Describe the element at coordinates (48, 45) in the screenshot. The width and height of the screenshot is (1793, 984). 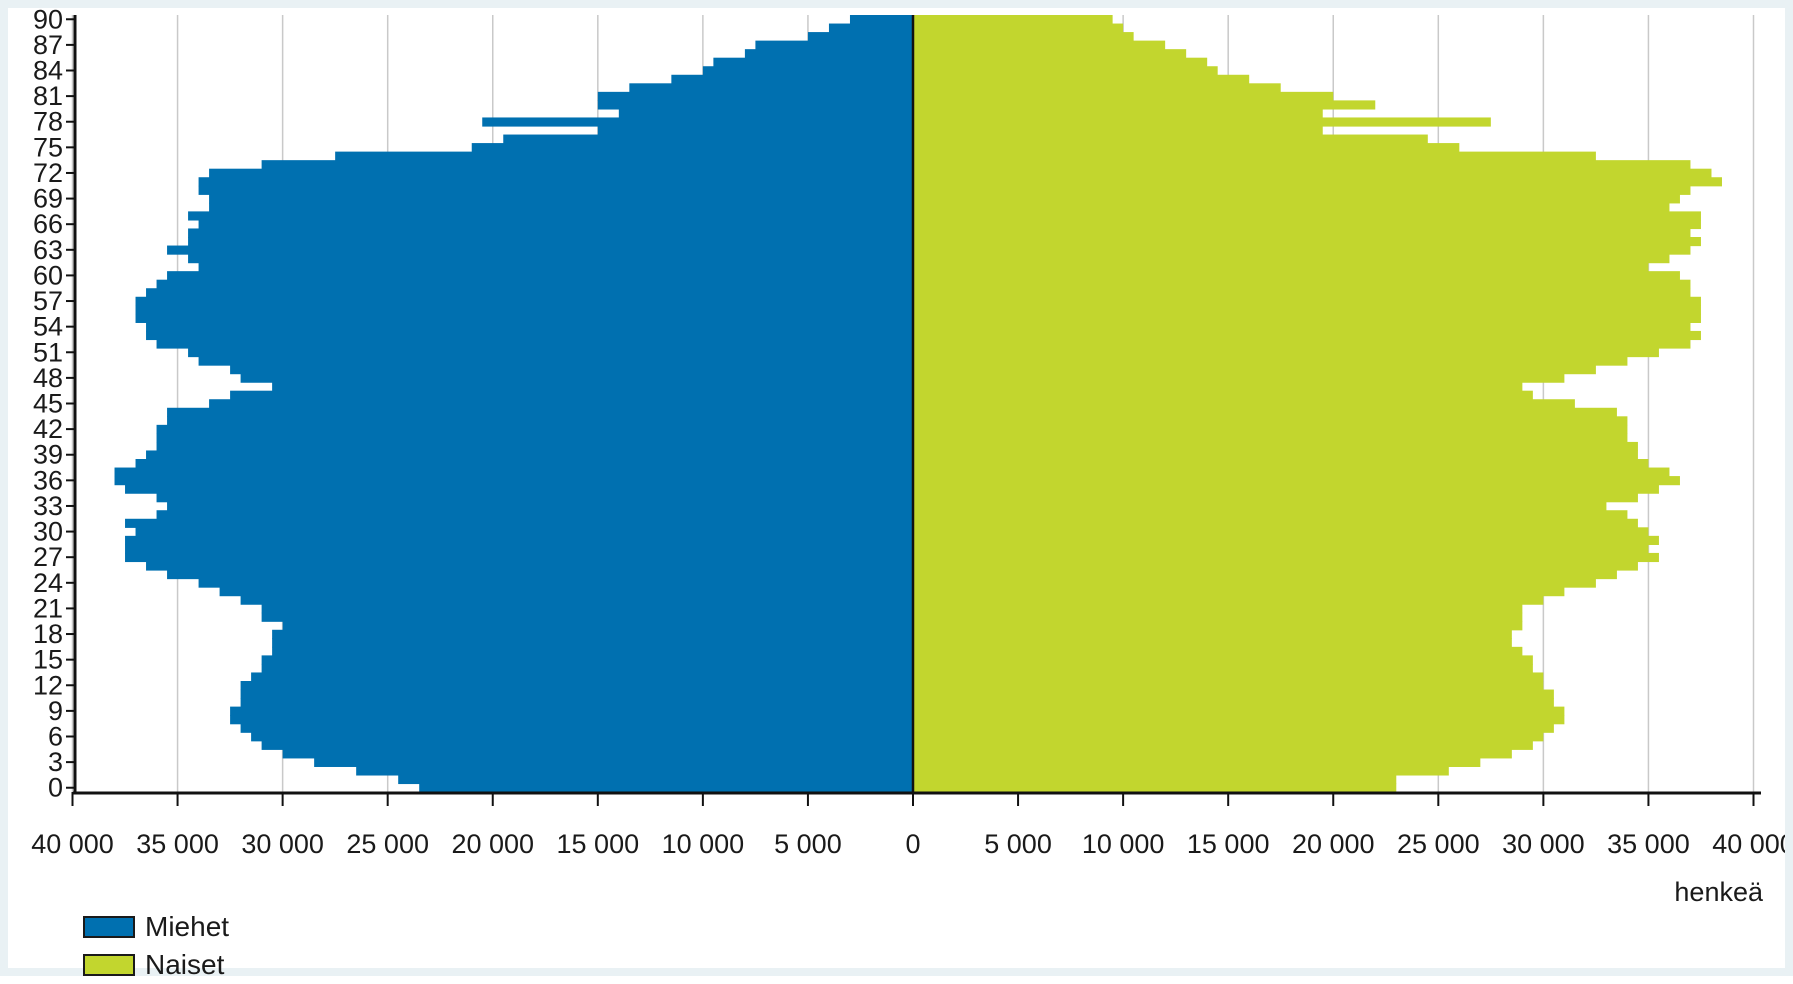
I see `y-tick-label-87: 87` at that location.